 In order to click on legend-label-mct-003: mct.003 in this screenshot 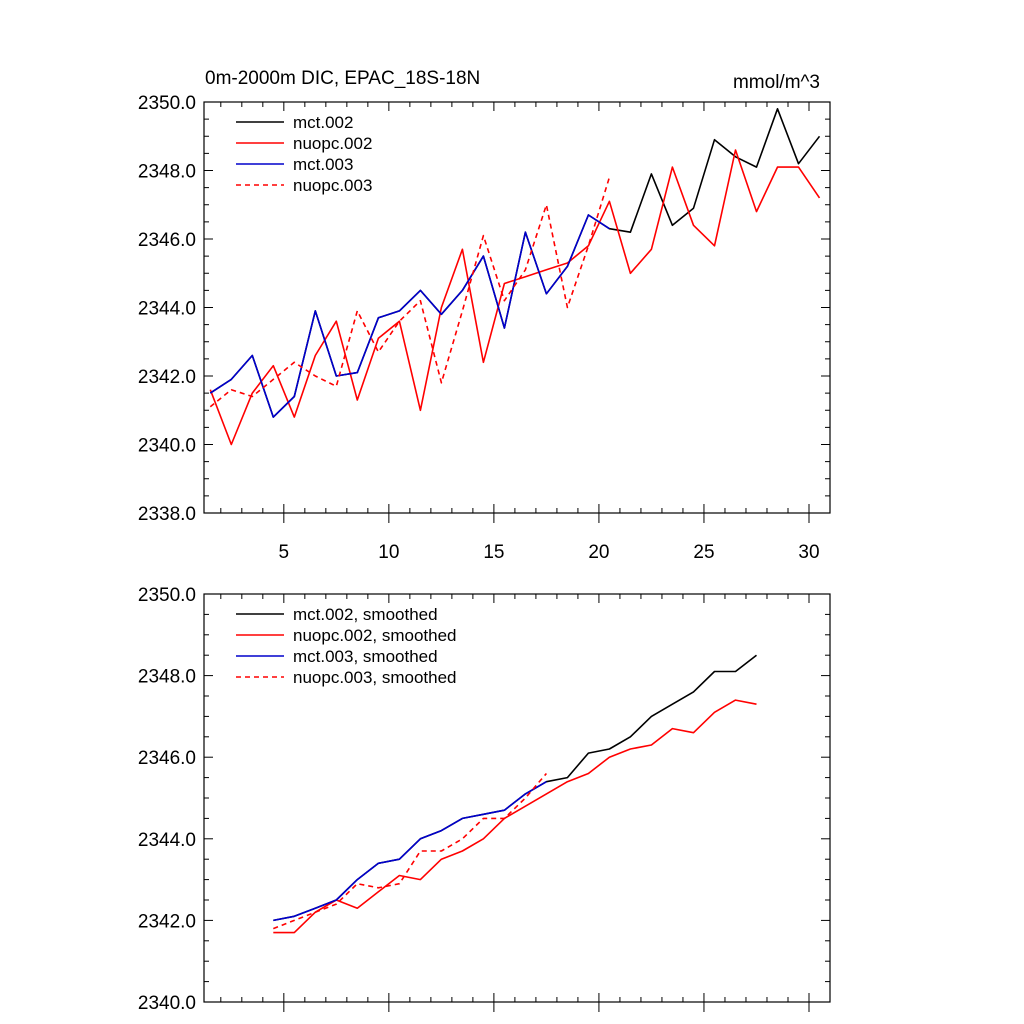, I will do `click(323, 164)`.